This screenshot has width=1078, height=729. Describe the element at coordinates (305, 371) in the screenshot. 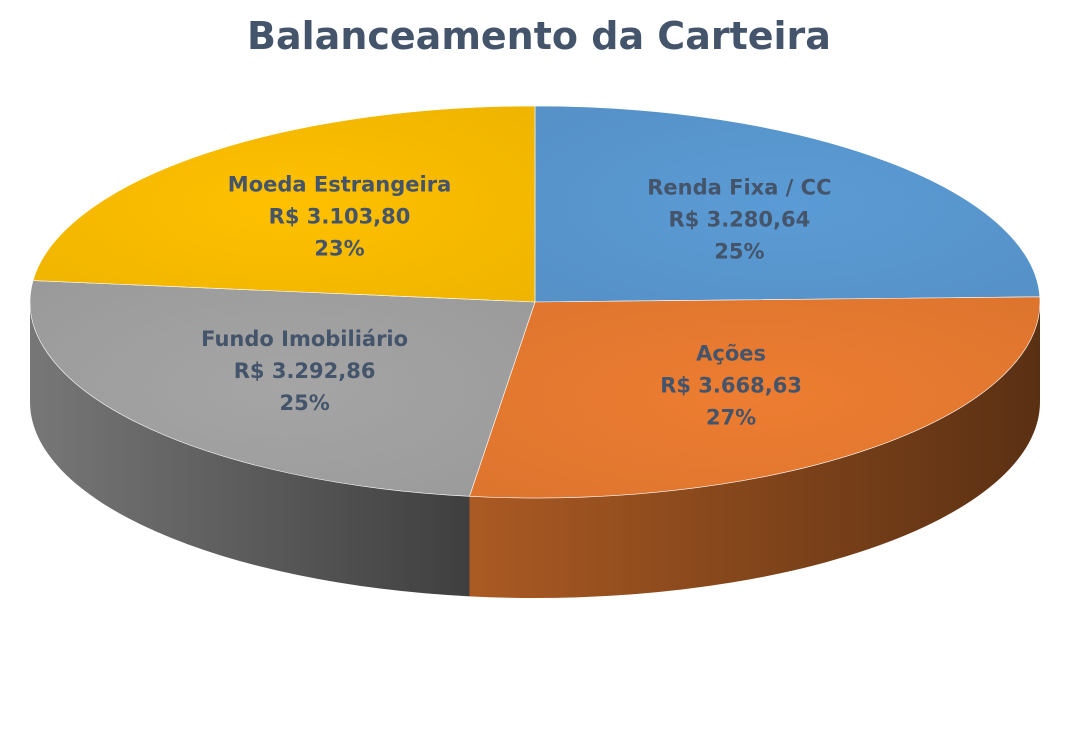

I see `slice-value-label-fundo-imobiliario: R$ 3.292,86` at that location.